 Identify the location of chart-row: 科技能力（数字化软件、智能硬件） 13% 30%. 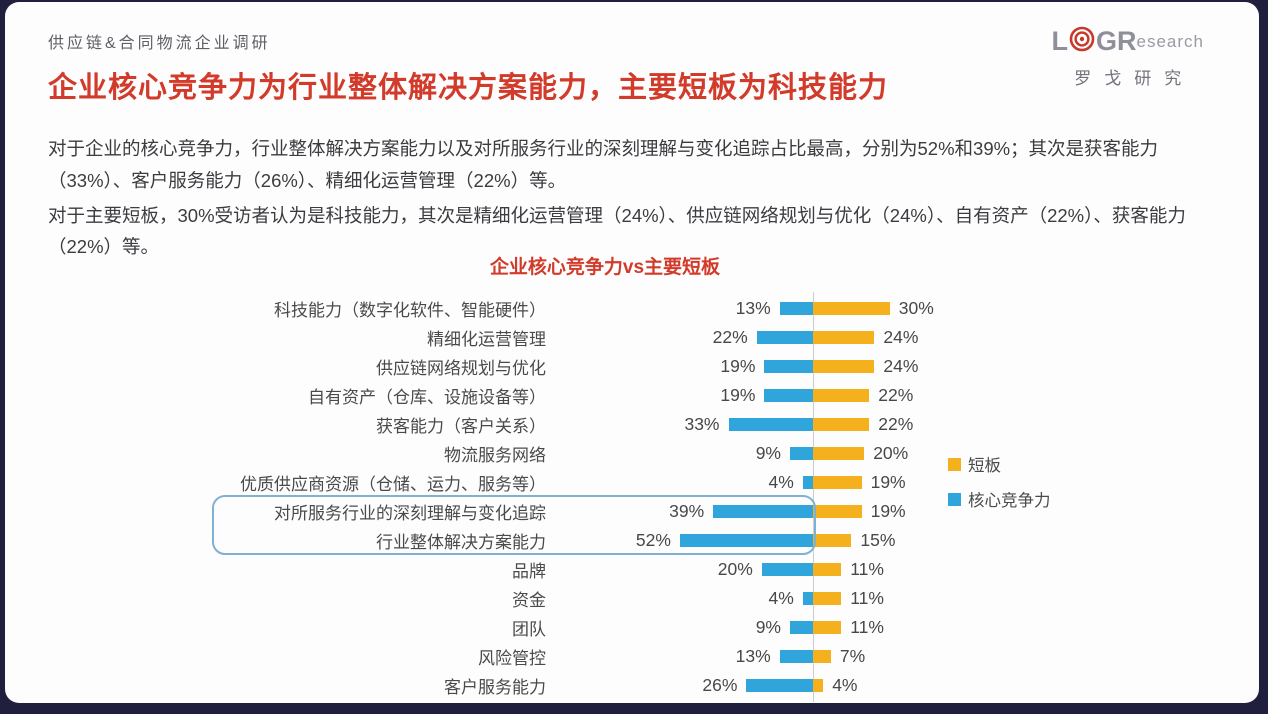
(705, 308).